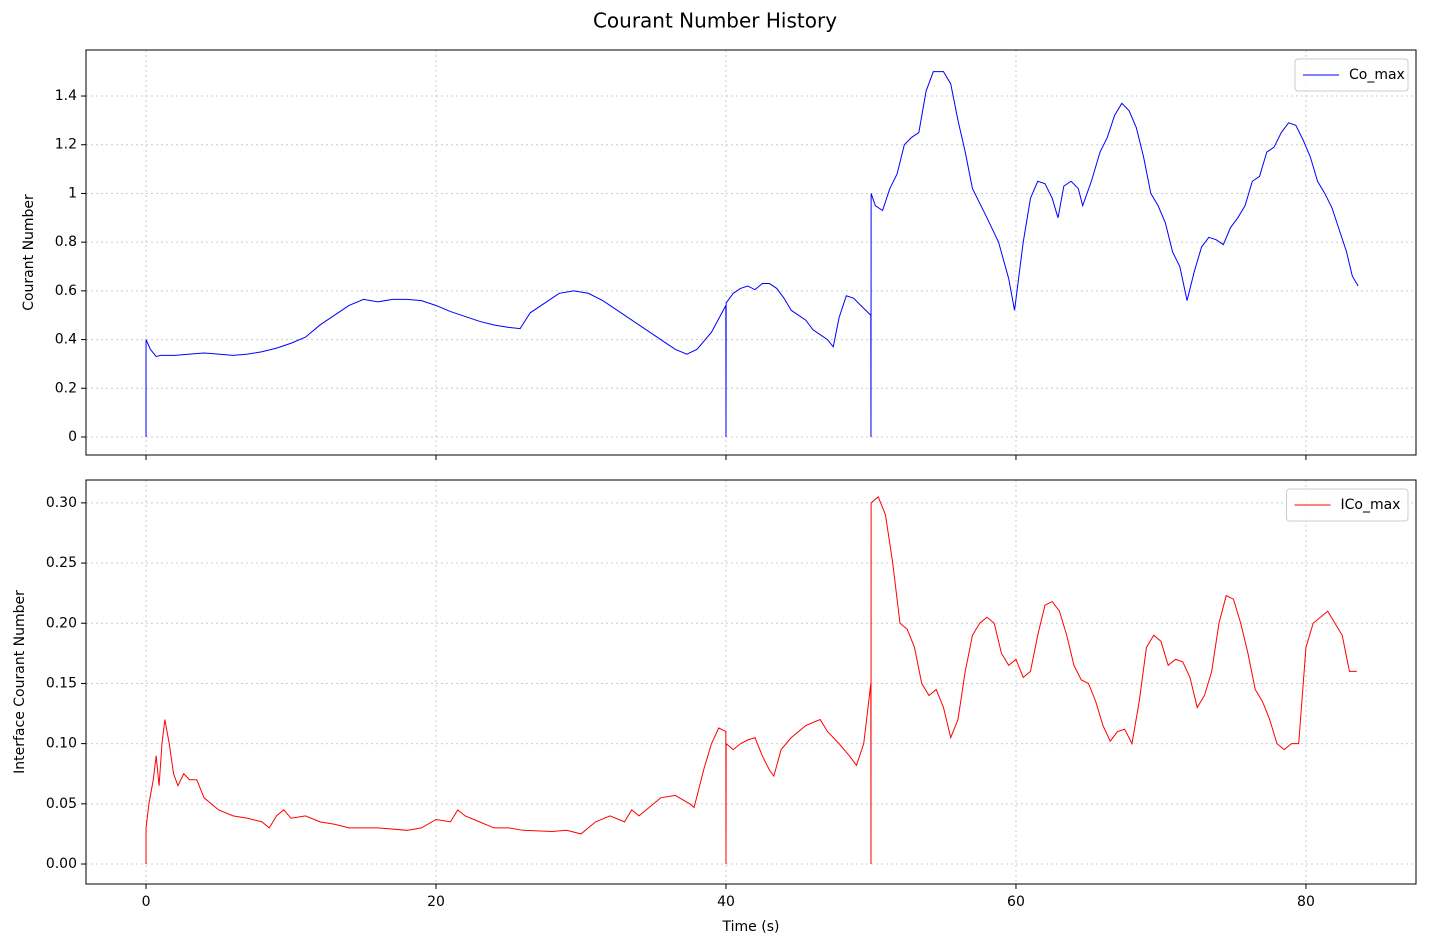 This screenshot has height=949, width=1429. Describe the element at coordinates (61, 864) in the screenshot. I see `y-tick-label: 0.00` at that location.